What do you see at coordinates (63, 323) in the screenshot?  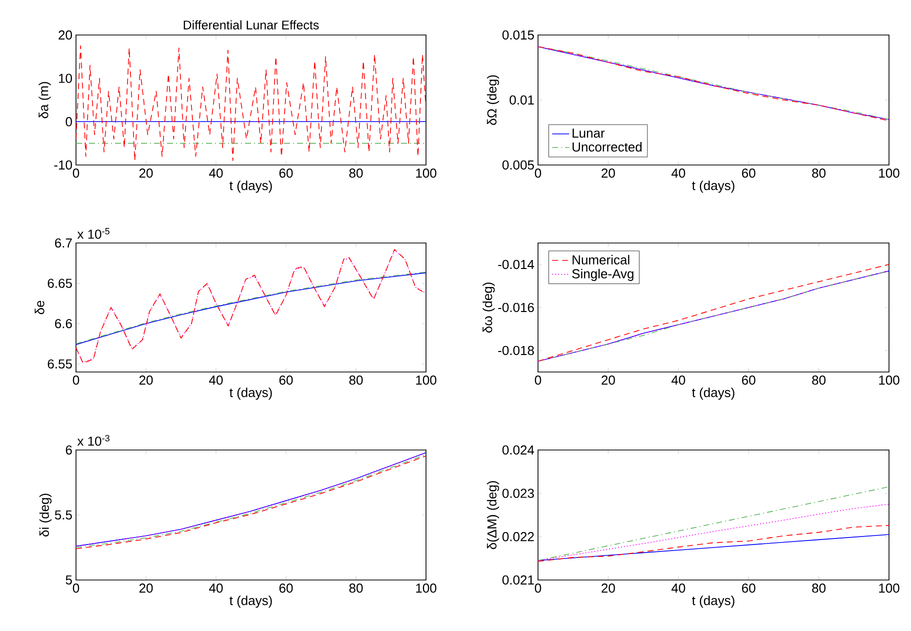 I see `y-tick-label: 6.6` at bounding box center [63, 323].